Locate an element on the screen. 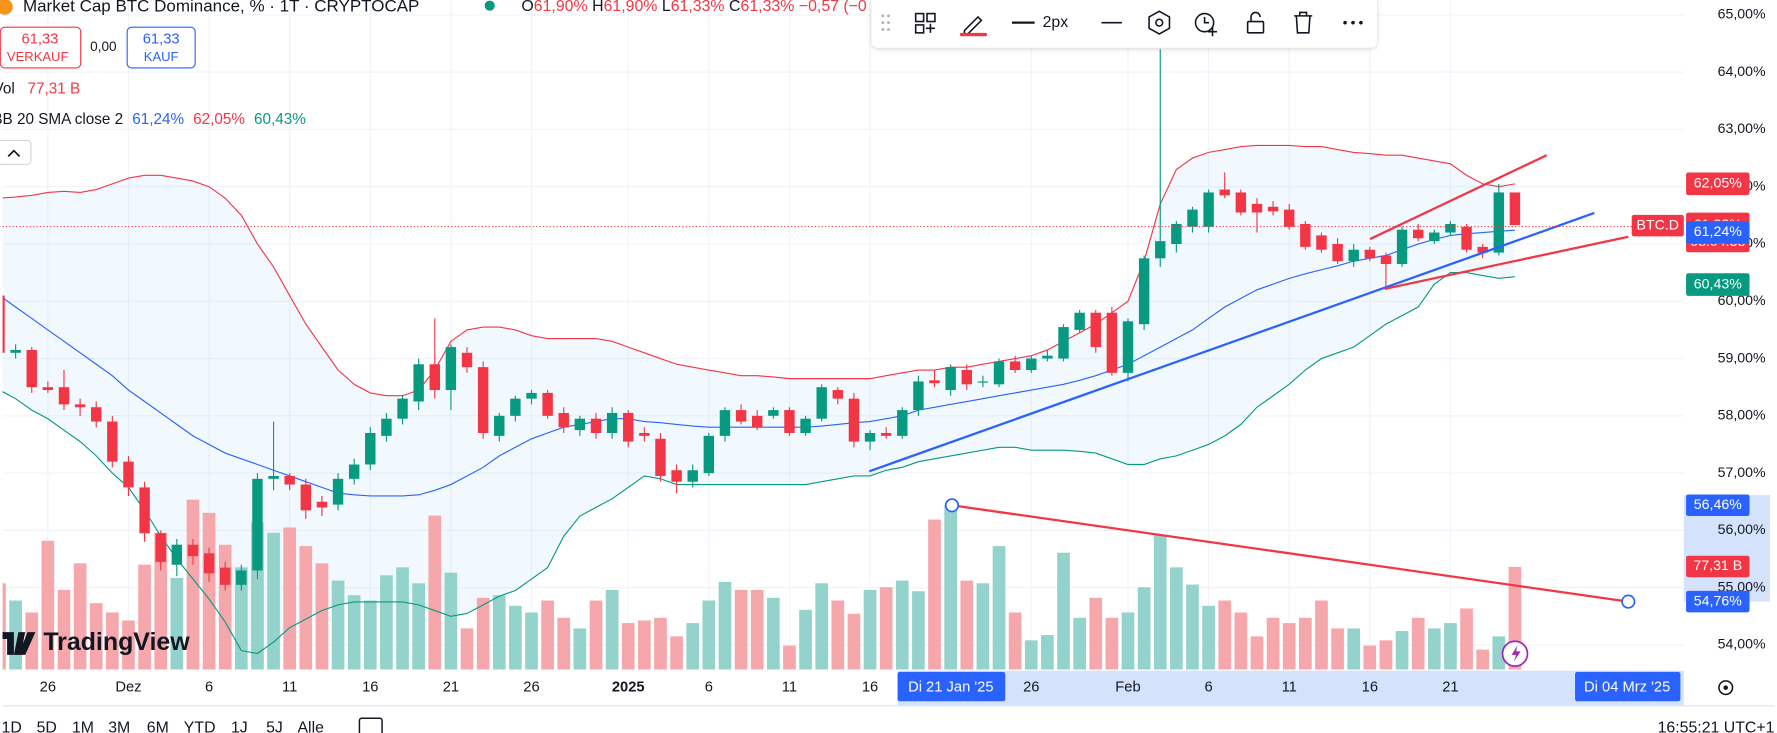 The width and height of the screenshot is (1777, 733). selected-trend-line is located at coordinates (1290, 553).